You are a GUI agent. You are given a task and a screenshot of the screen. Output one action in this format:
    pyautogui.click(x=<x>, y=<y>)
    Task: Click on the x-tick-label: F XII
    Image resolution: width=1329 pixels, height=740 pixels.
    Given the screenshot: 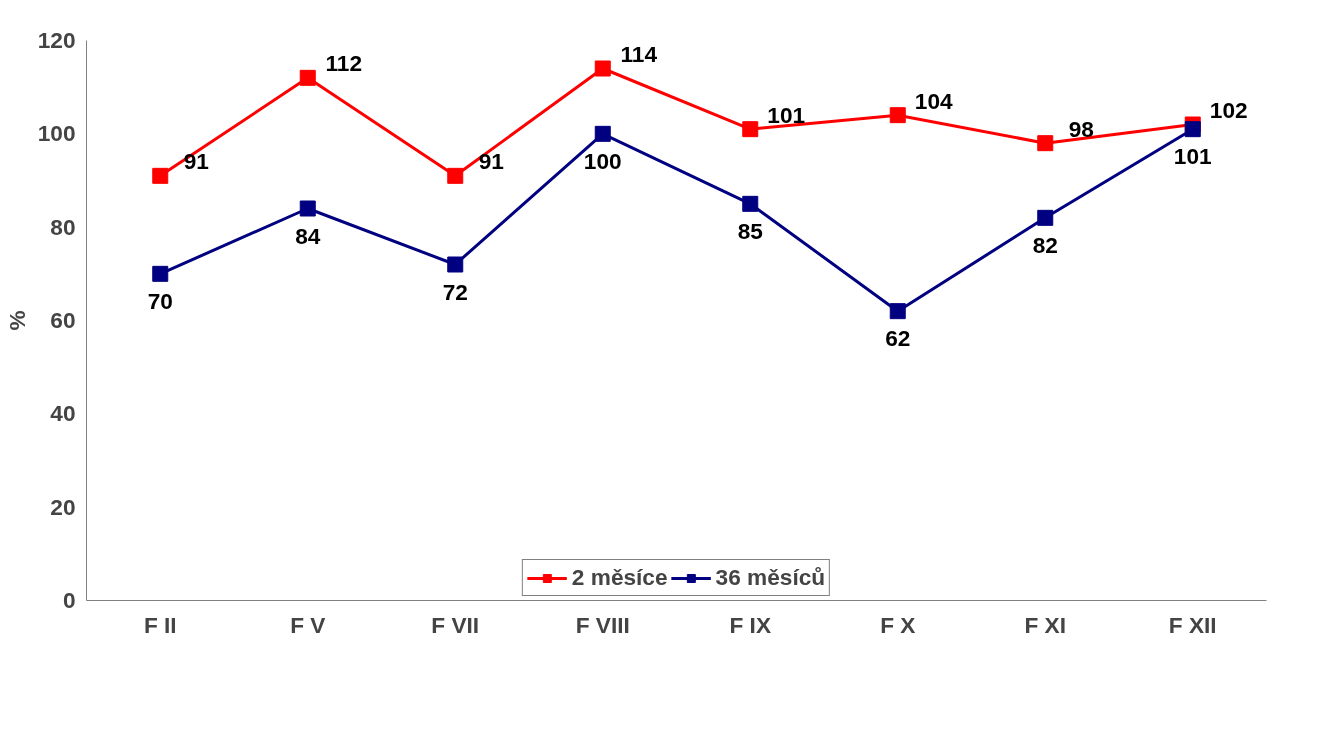 What is the action you would take?
    pyautogui.click(x=1192, y=624)
    